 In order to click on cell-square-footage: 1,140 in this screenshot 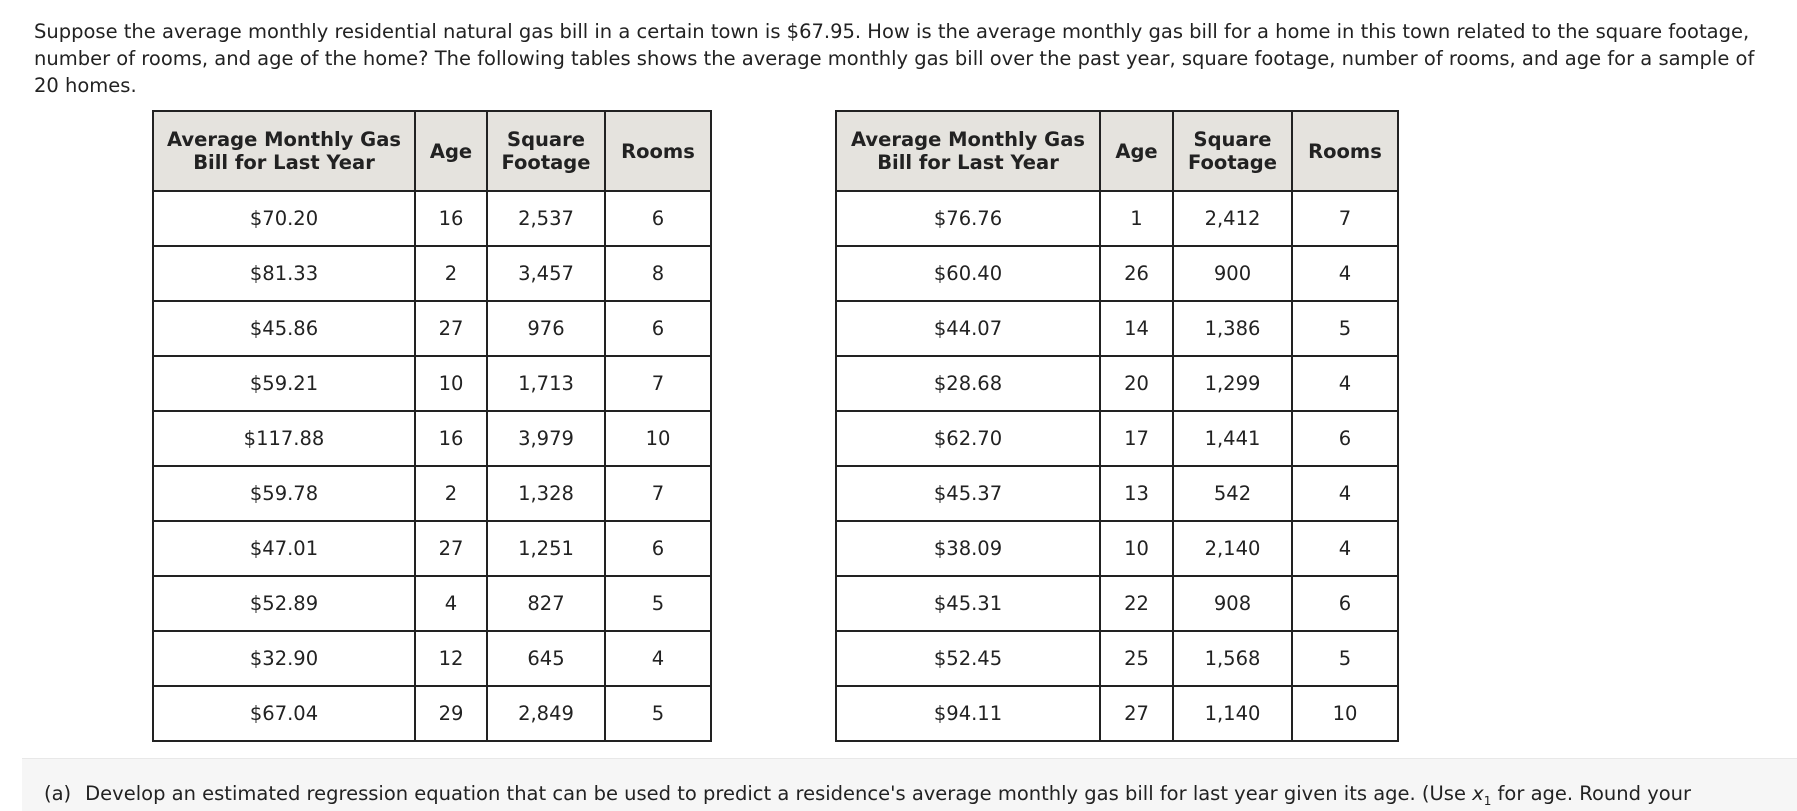, I will do `click(1232, 713)`.